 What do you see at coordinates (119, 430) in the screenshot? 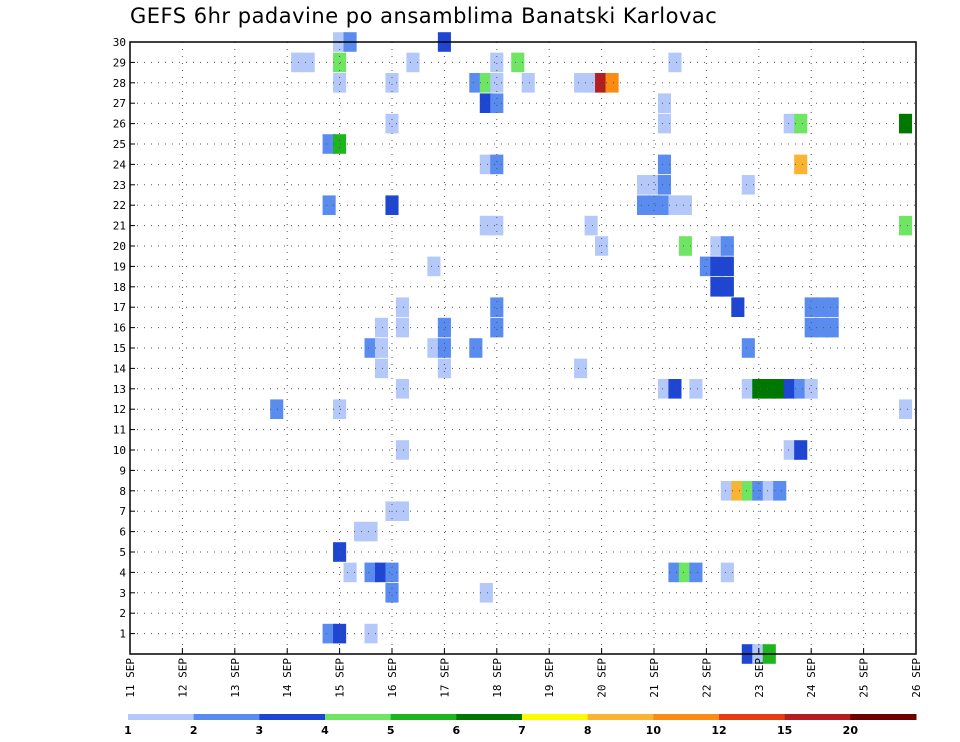
I see `y-tick-label: 11` at bounding box center [119, 430].